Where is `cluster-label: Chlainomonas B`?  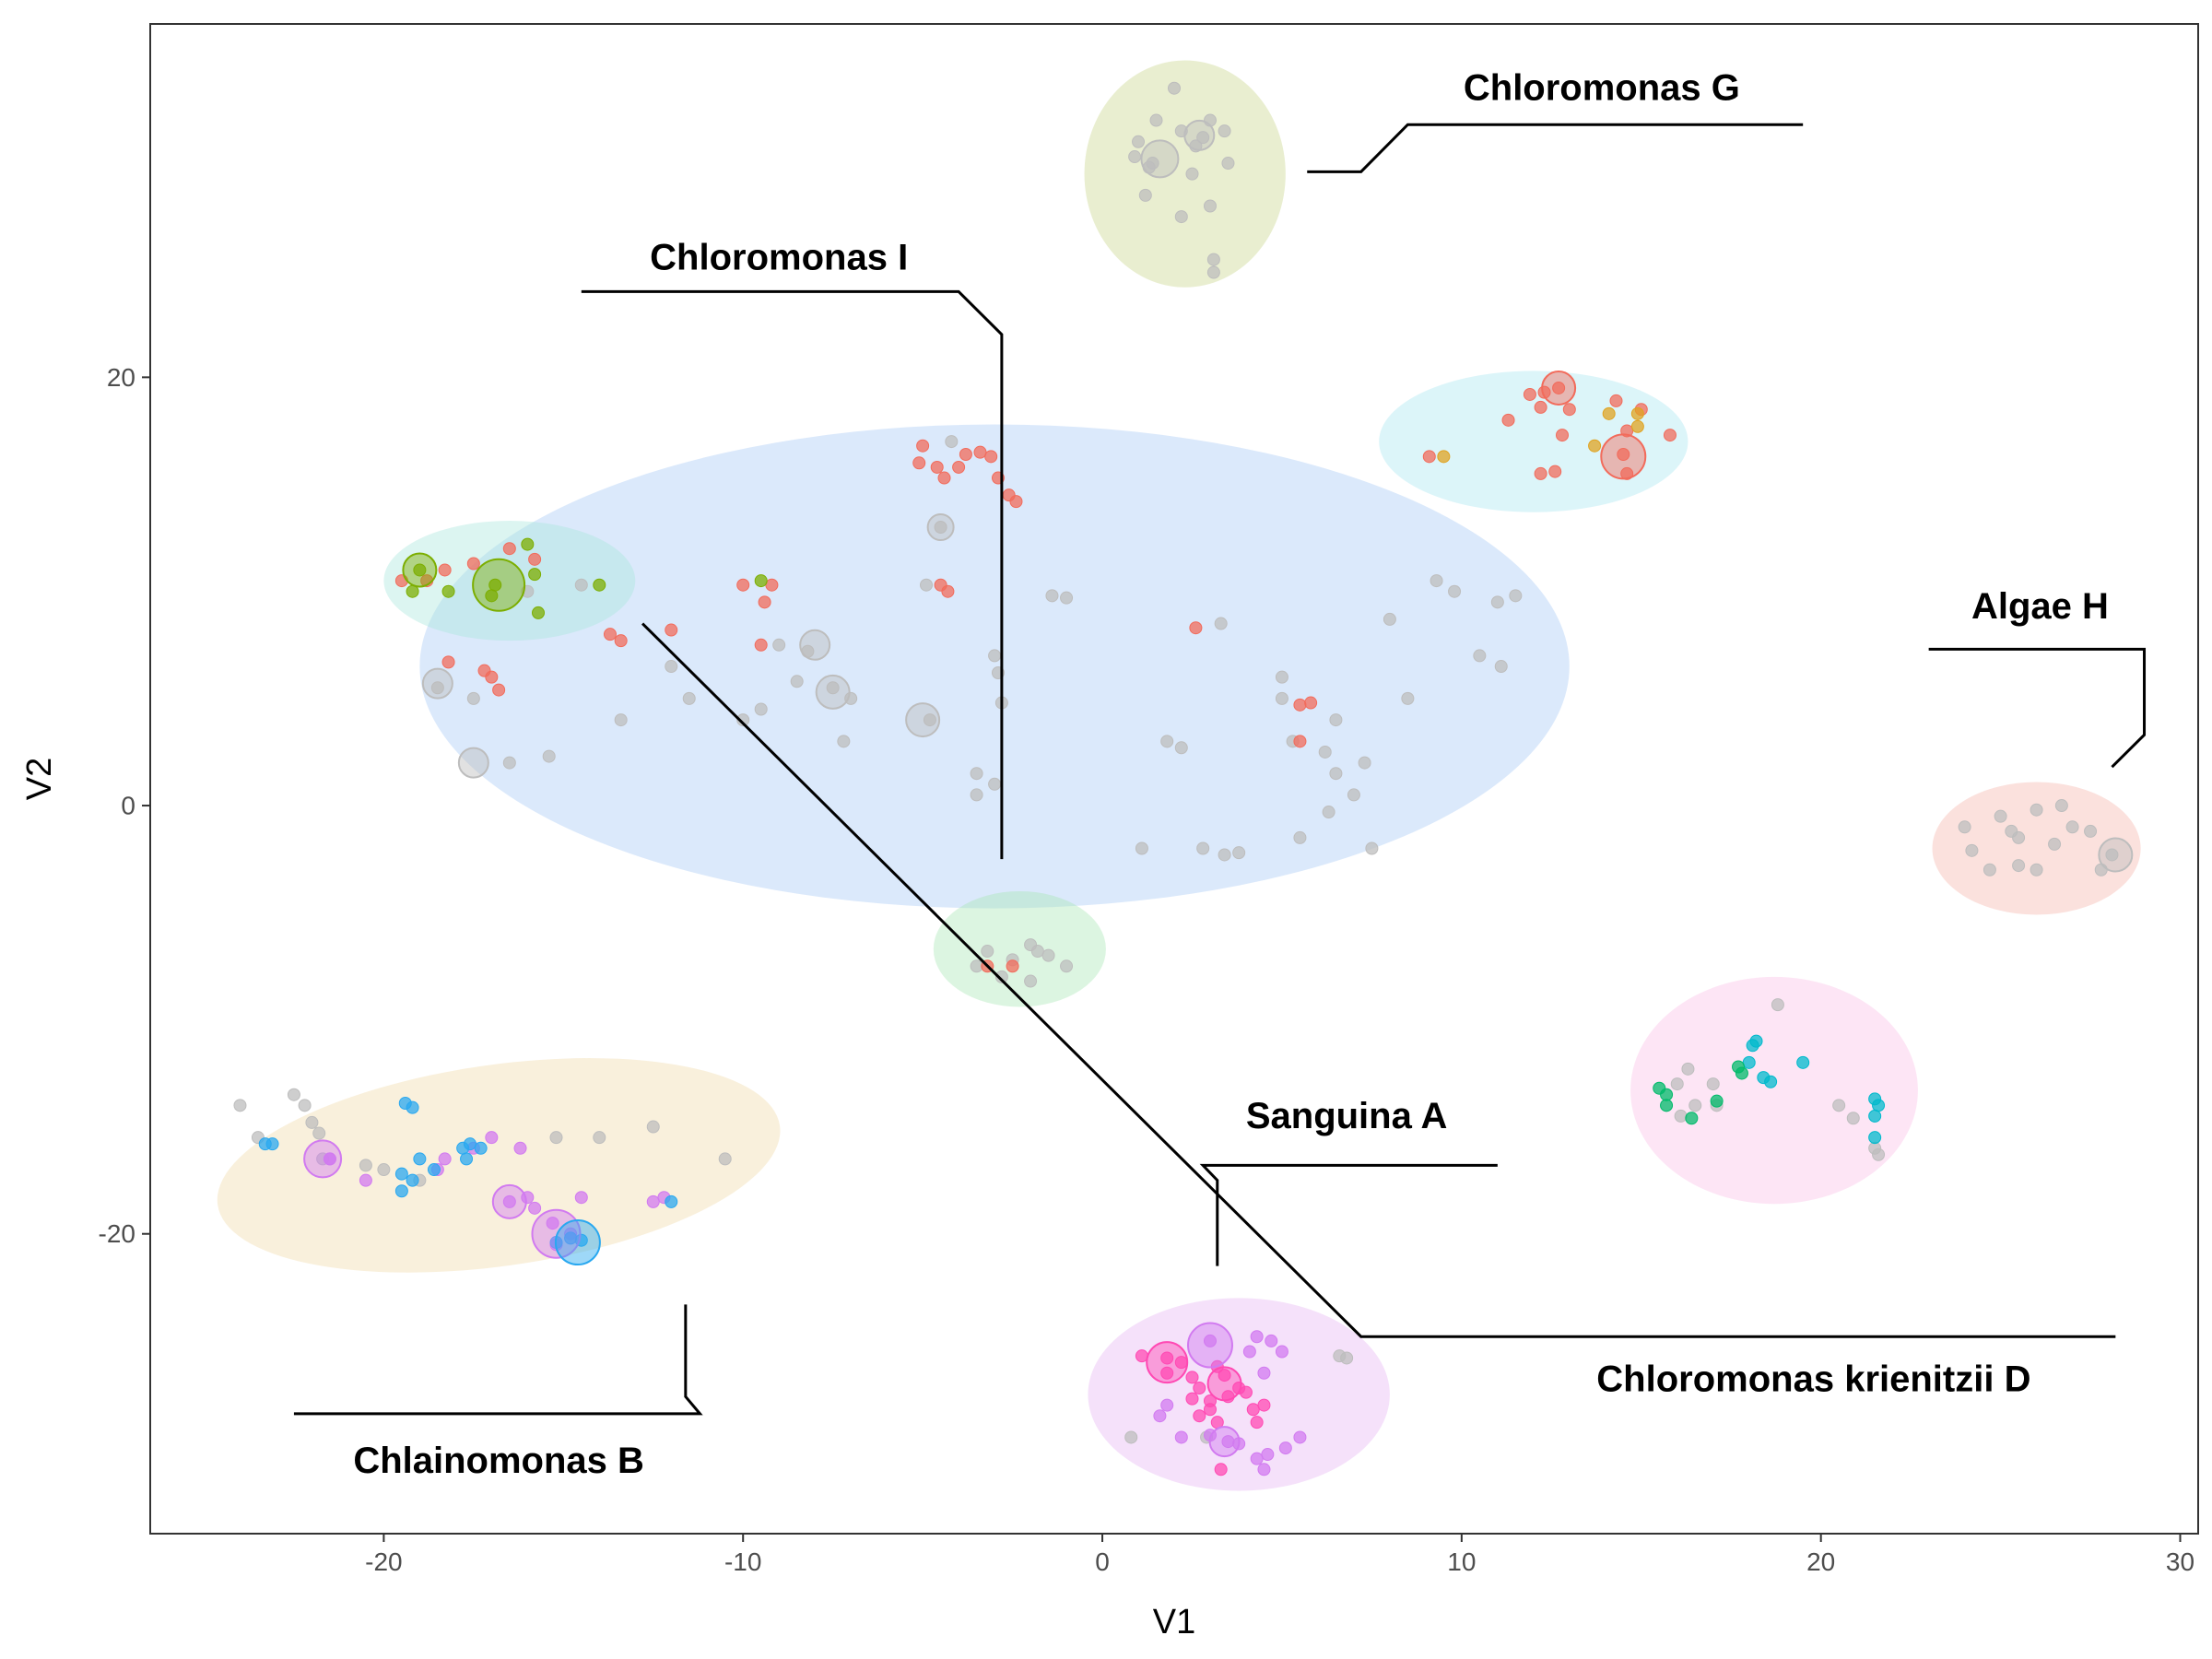 cluster-label: Chlainomonas B is located at coordinates (498, 1461).